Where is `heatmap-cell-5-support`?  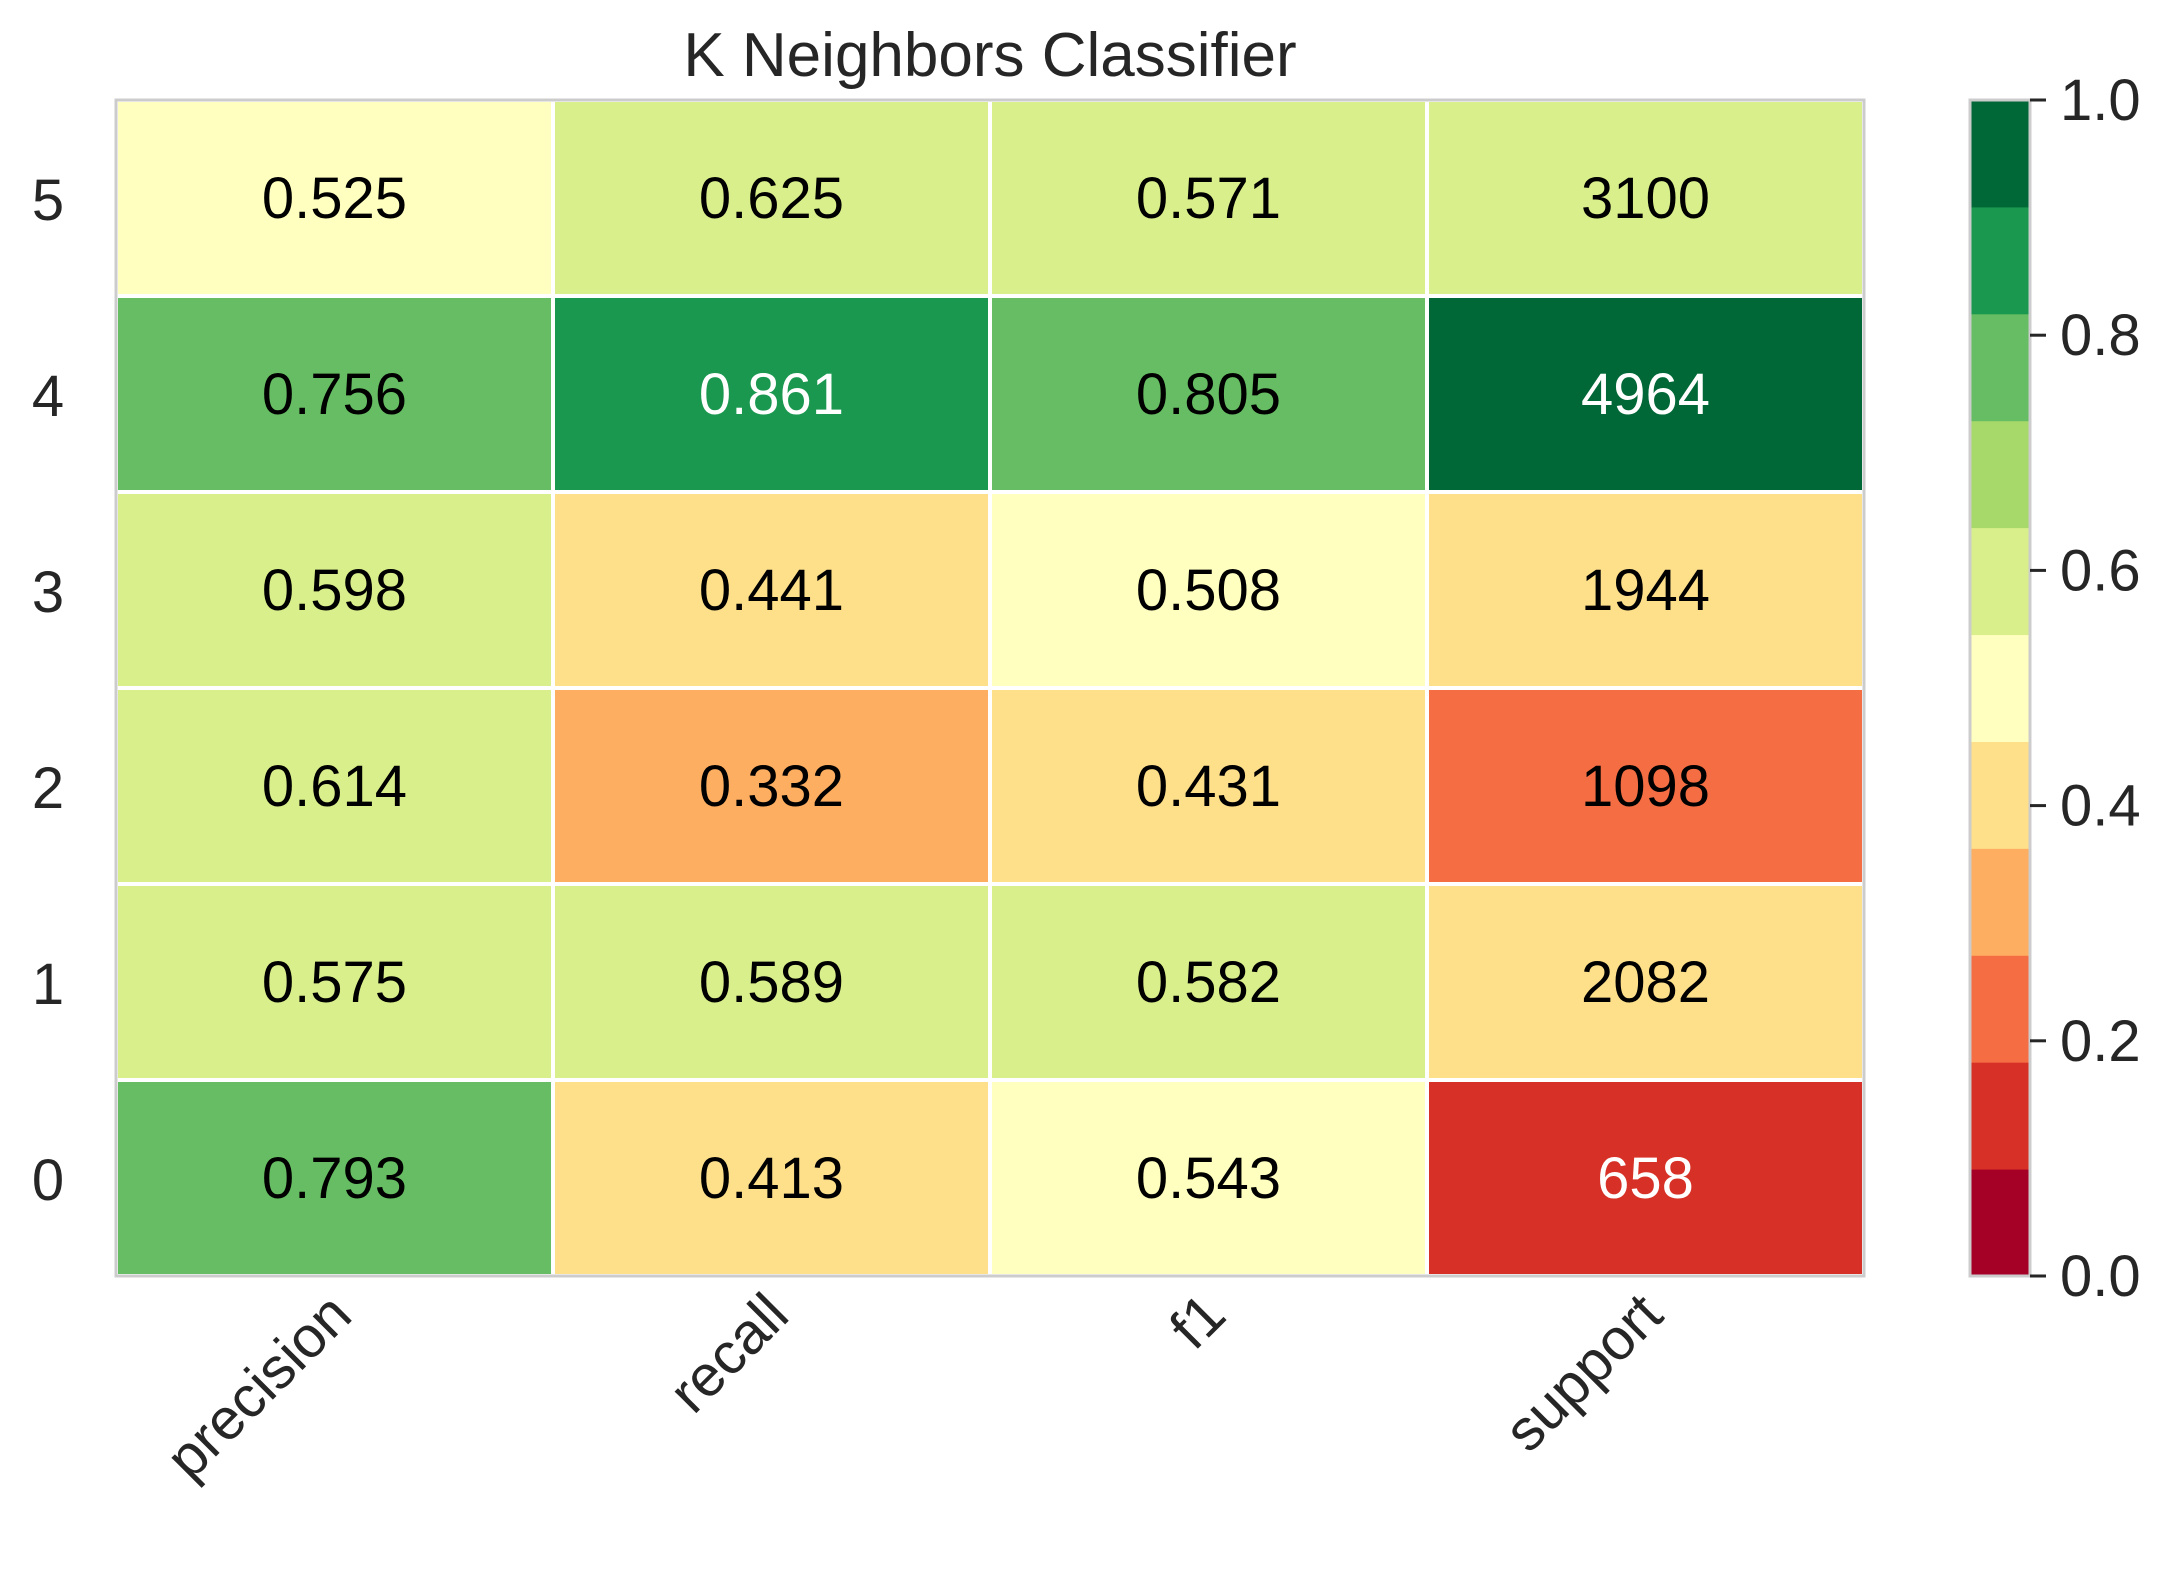
heatmap-cell-5-support is located at coordinates (1645, 198).